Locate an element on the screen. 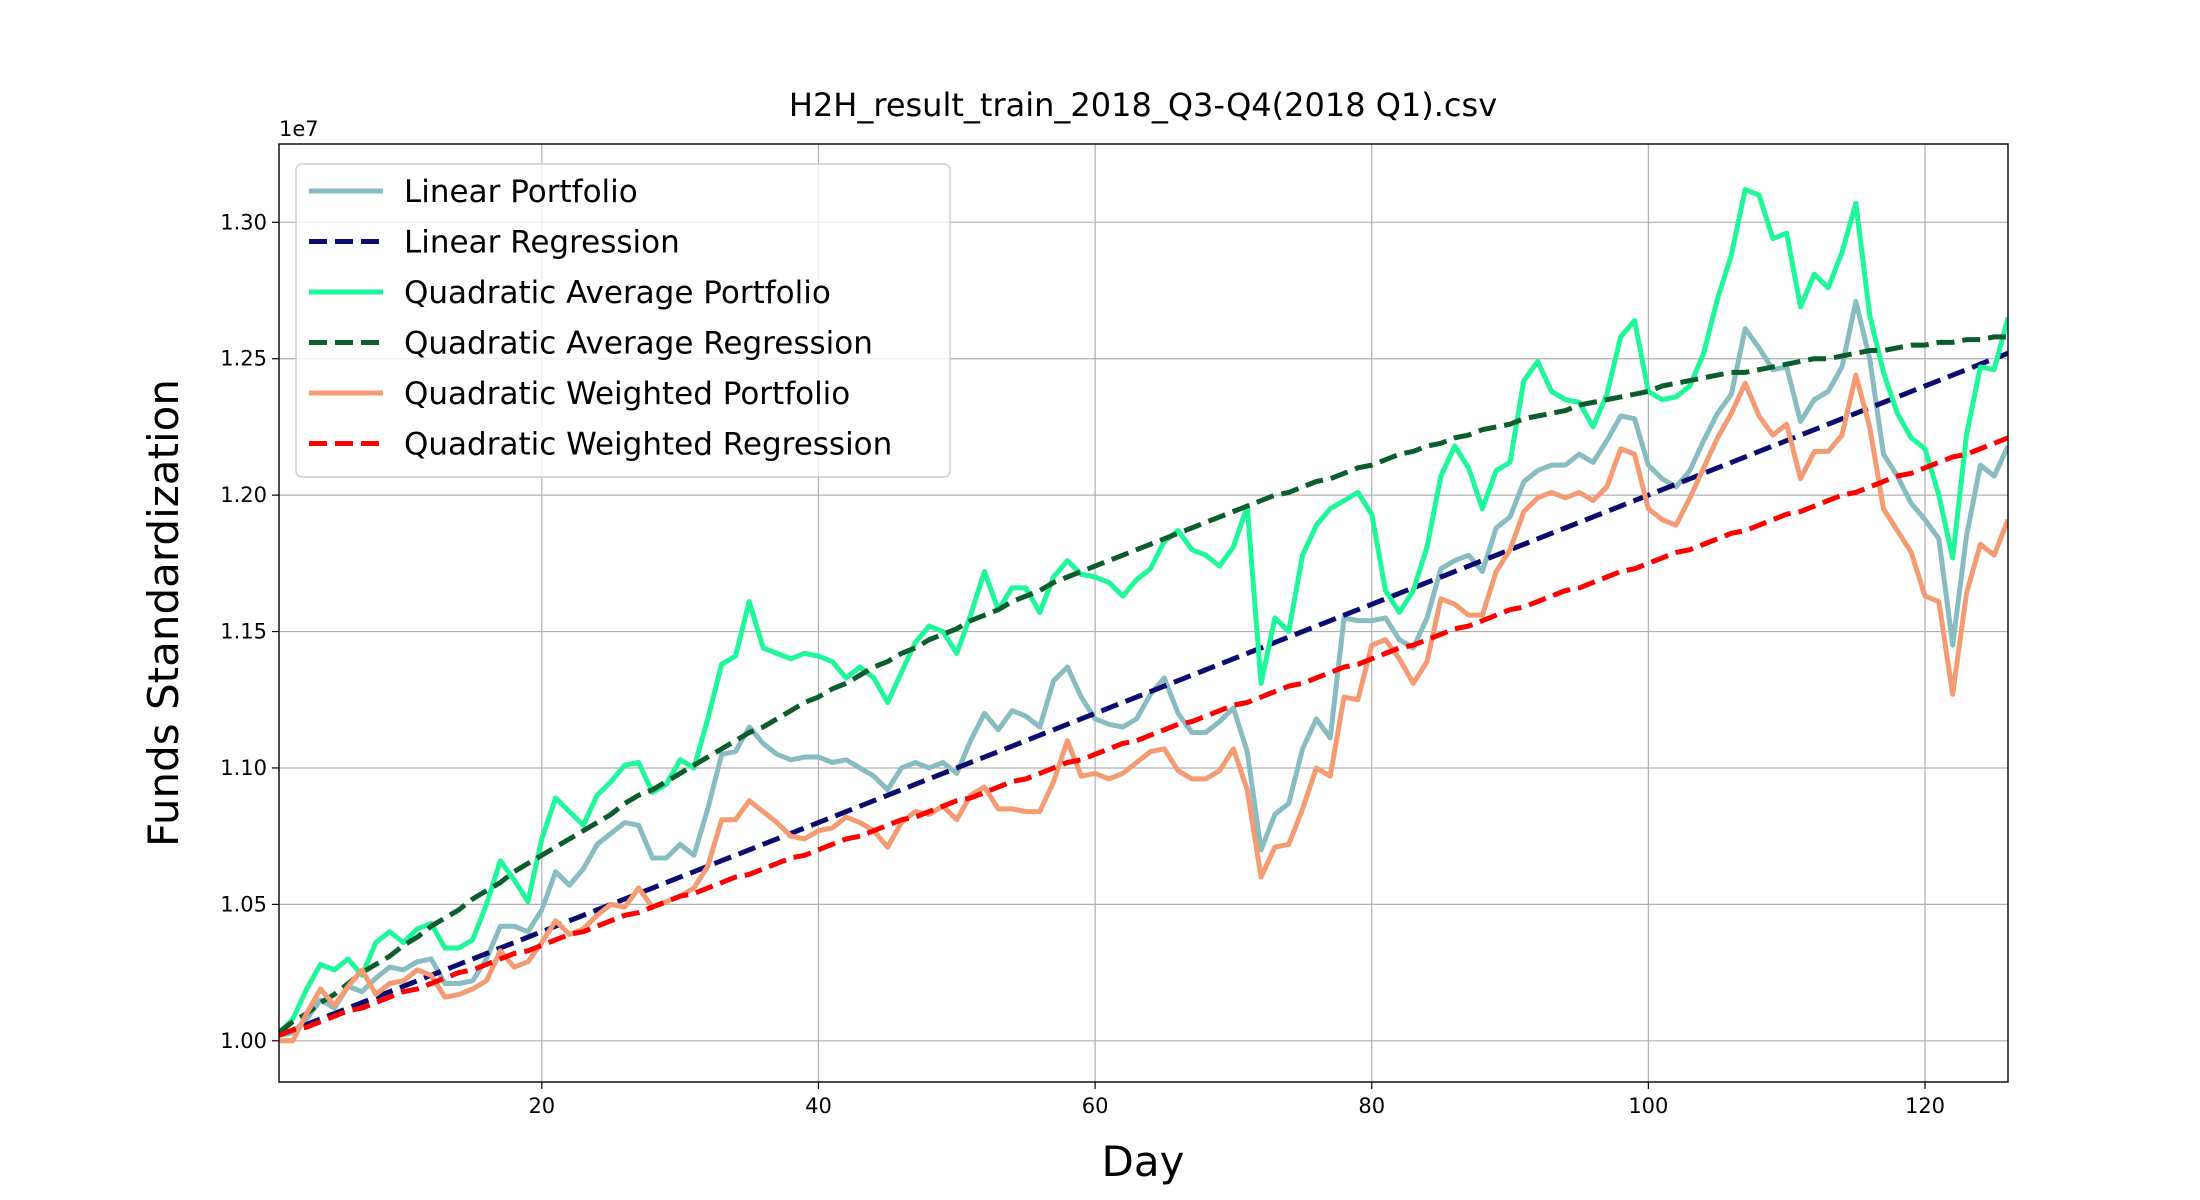 This screenshot has width=2200, height=1200. x-tick-label: 100 is located at coordinates (1648, 1106).